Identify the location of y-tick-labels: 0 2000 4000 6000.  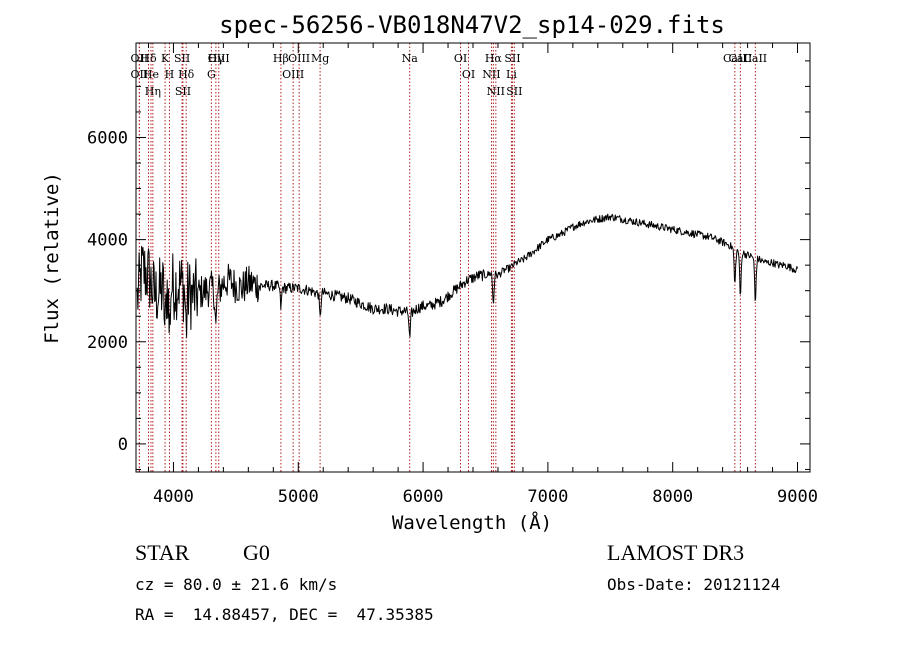
(107, 291).